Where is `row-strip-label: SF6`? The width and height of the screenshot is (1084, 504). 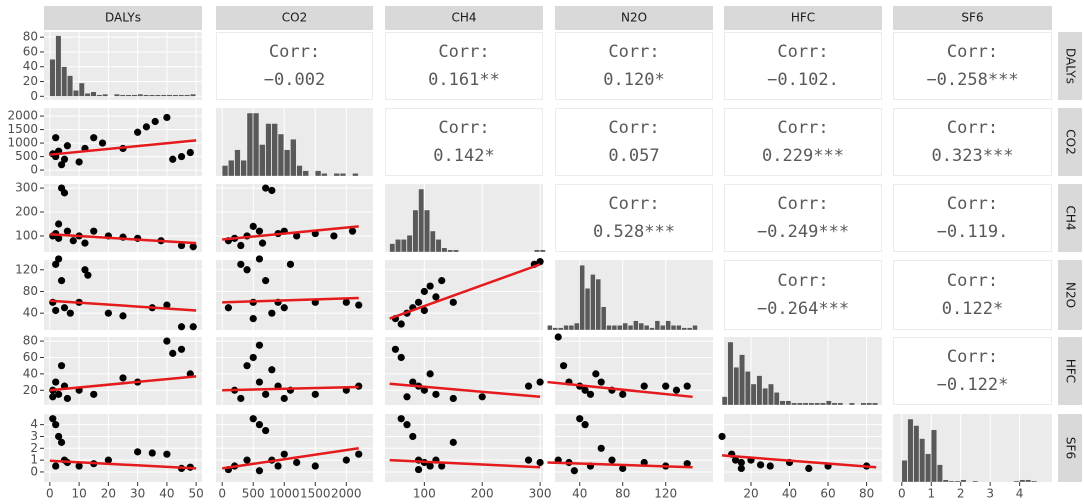 row-strip-label: SF6 is located at coordinates (1071, 448).